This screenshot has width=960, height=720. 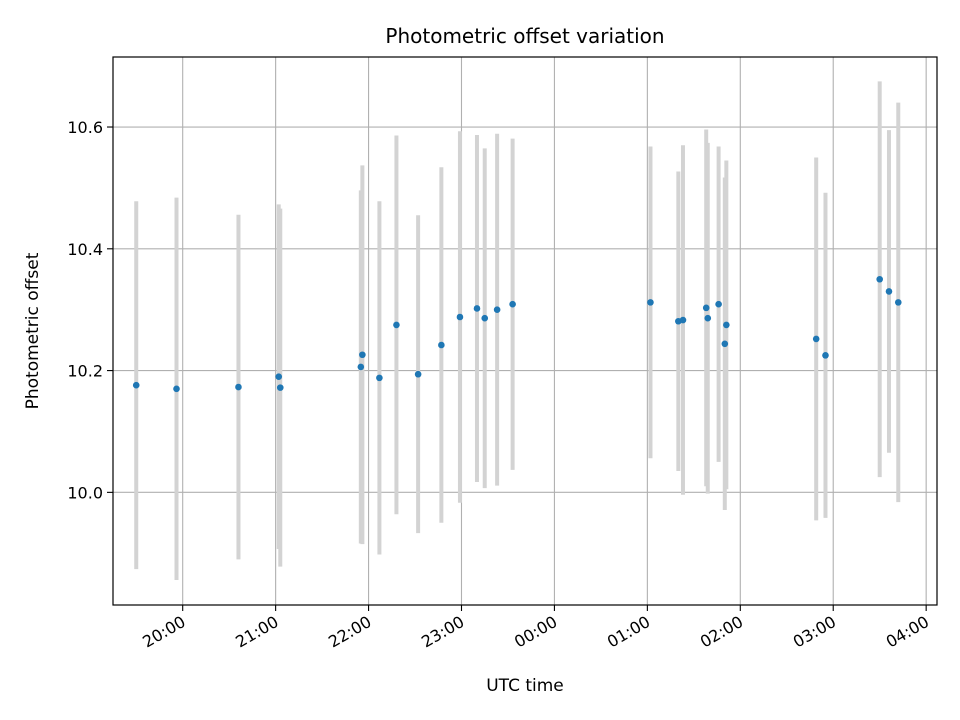 What do you see at coordinates (90, 310) in the screenshot?
I see `y-axis: 10.0 10.2 10.4 10.6` at bounding box center [90, 310].